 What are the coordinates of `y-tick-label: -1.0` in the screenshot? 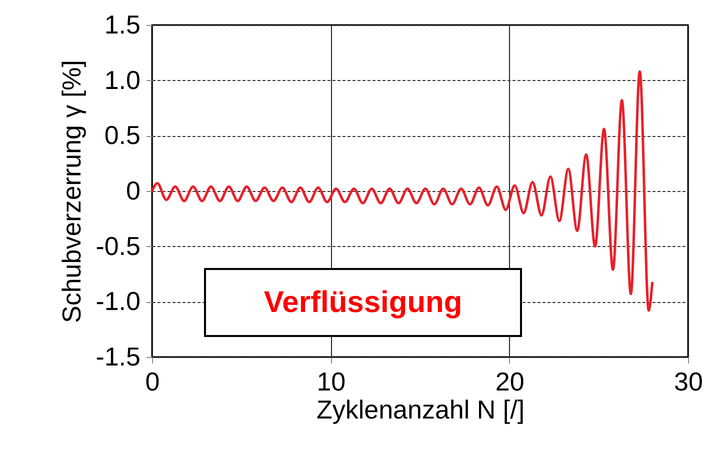 It's located at (118, 301).